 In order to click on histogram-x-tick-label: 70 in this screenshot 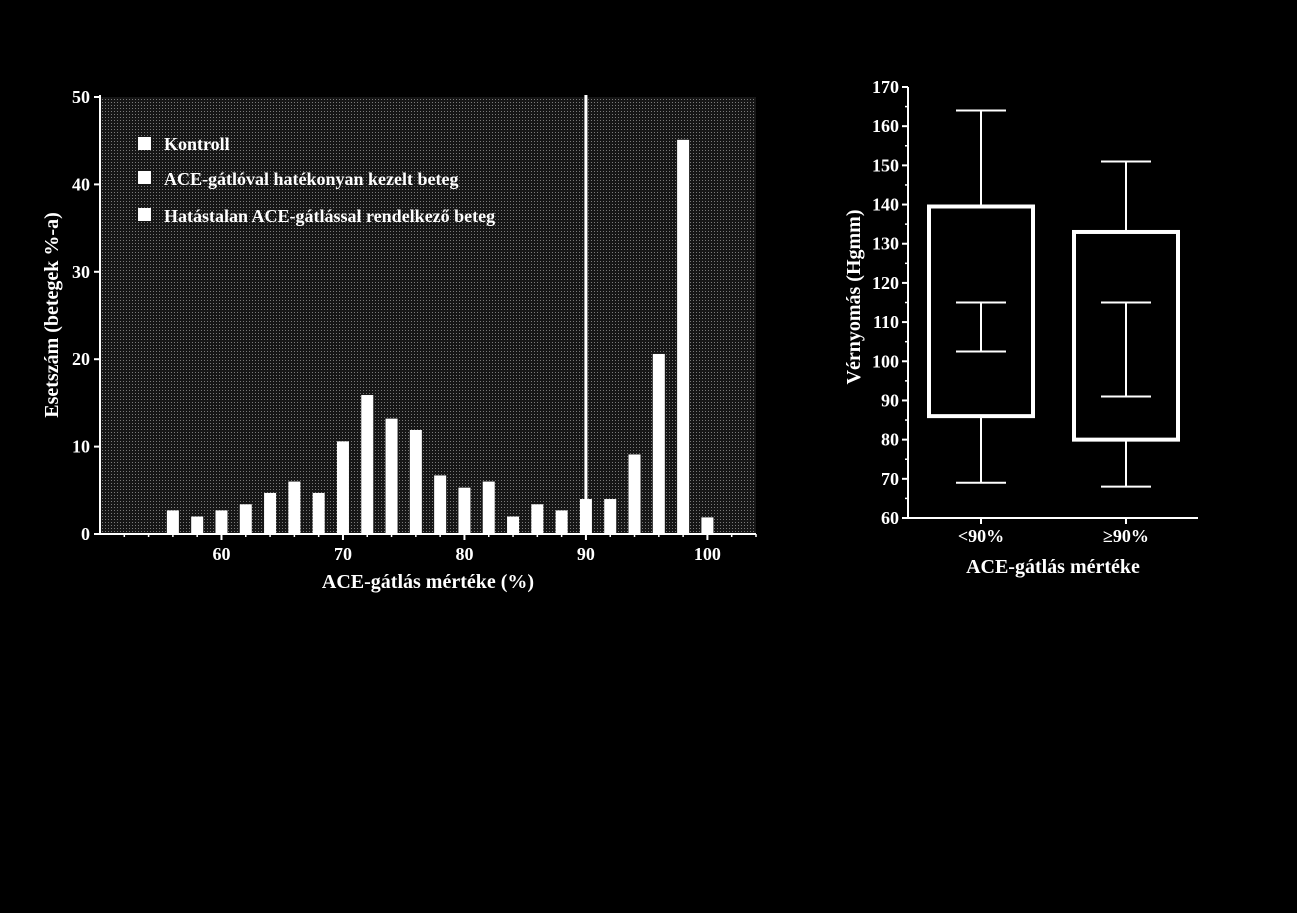, I will do `click(343, 554)`.